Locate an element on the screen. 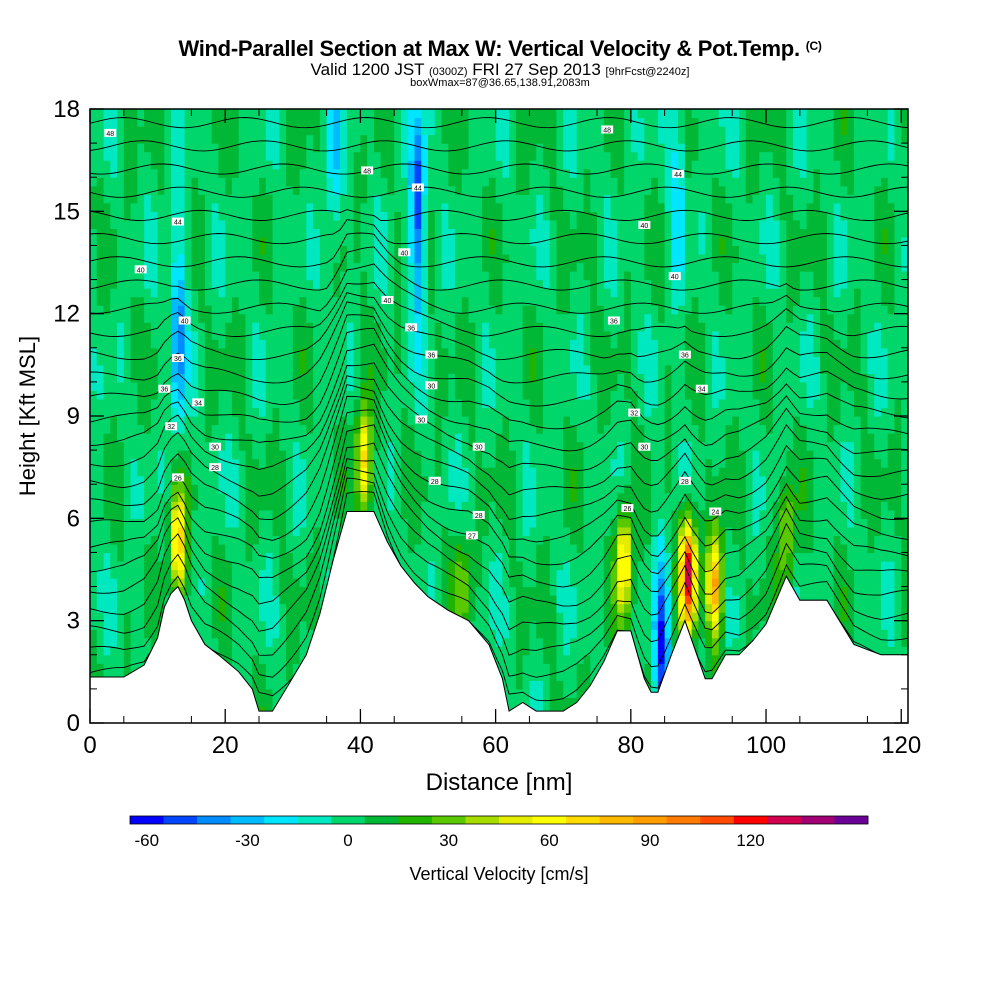 The width and height of the screenshot is (1000, 1000). copyright-mark: (C) is located at coordinates (813, 46).